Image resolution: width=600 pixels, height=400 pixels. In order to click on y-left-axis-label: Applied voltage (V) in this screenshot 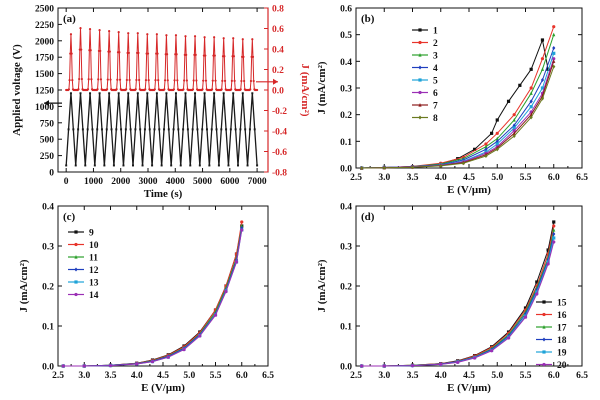, I will do `click(17, 90)`.